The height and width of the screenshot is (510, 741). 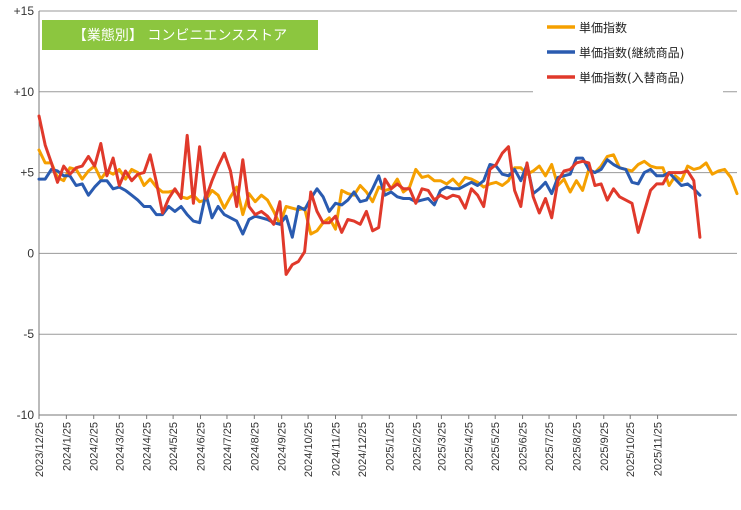 I want to click on x-tick-label: 2024/6/25, so click(x=201, y=446).